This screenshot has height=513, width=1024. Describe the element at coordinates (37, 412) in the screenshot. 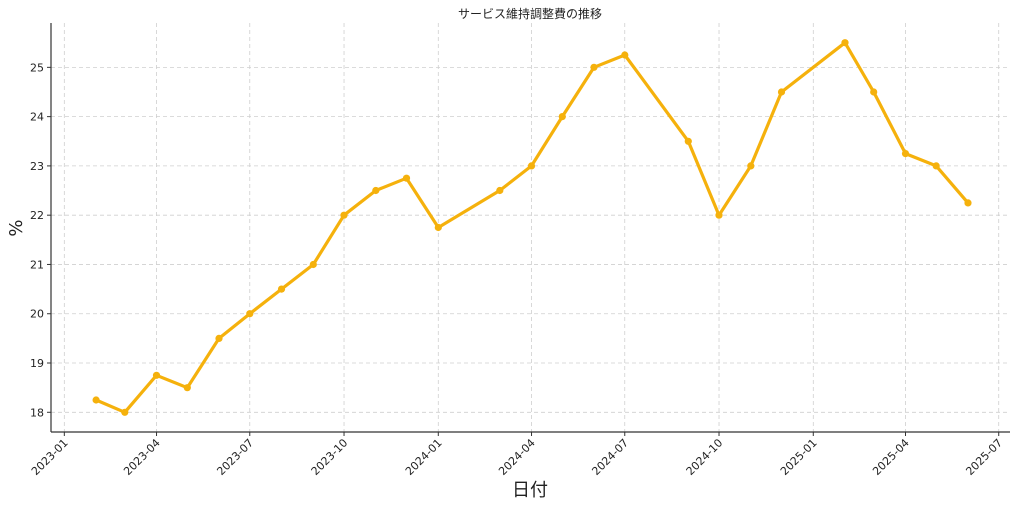

I see `y-tick-label: 18` at that location.